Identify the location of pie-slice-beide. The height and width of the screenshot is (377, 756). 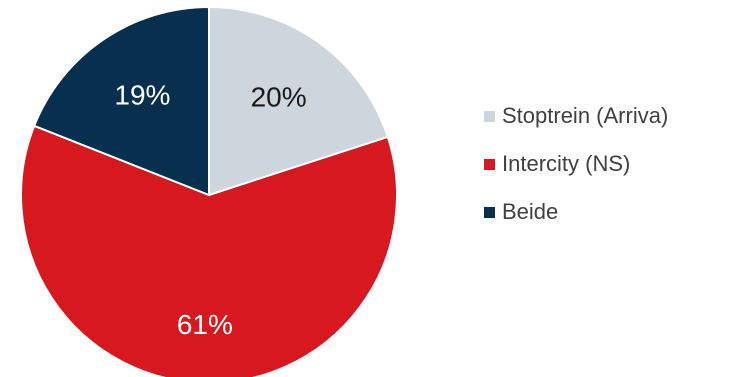
(121, 101).